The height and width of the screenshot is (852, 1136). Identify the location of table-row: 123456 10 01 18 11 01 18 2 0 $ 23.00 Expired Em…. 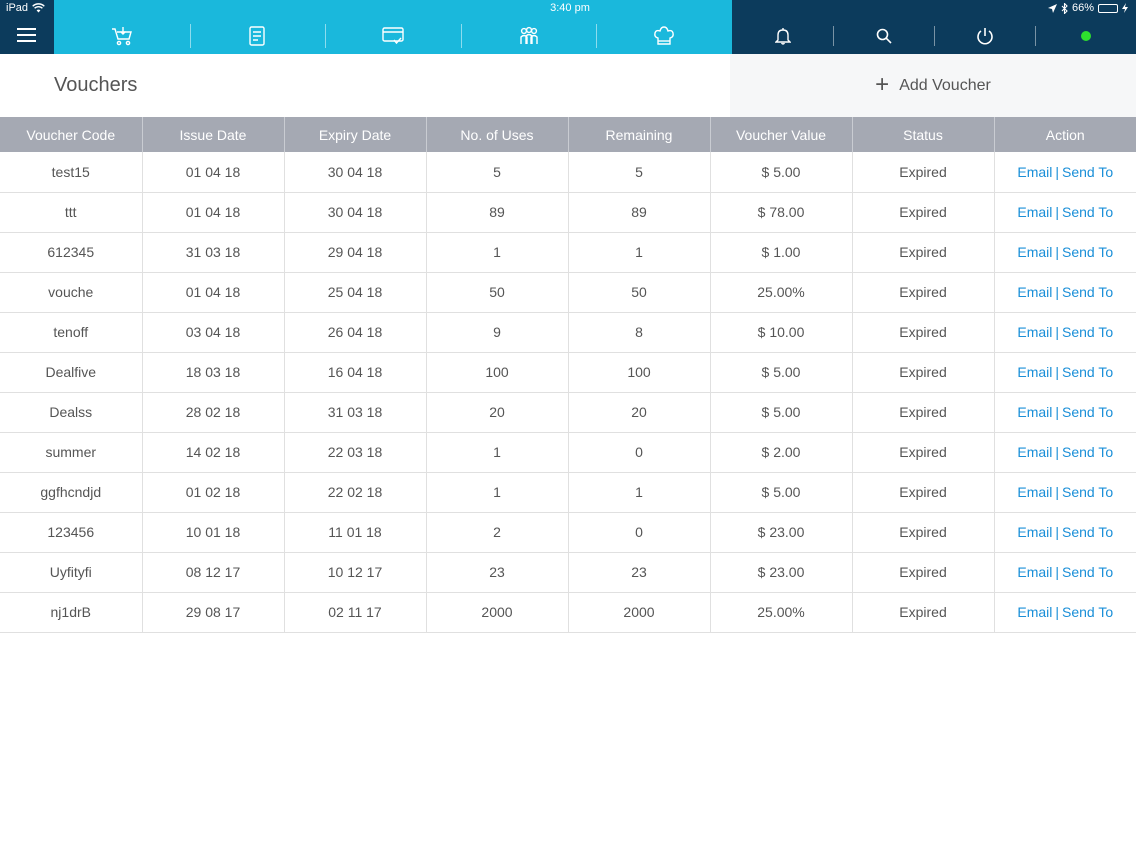
(568, 532).